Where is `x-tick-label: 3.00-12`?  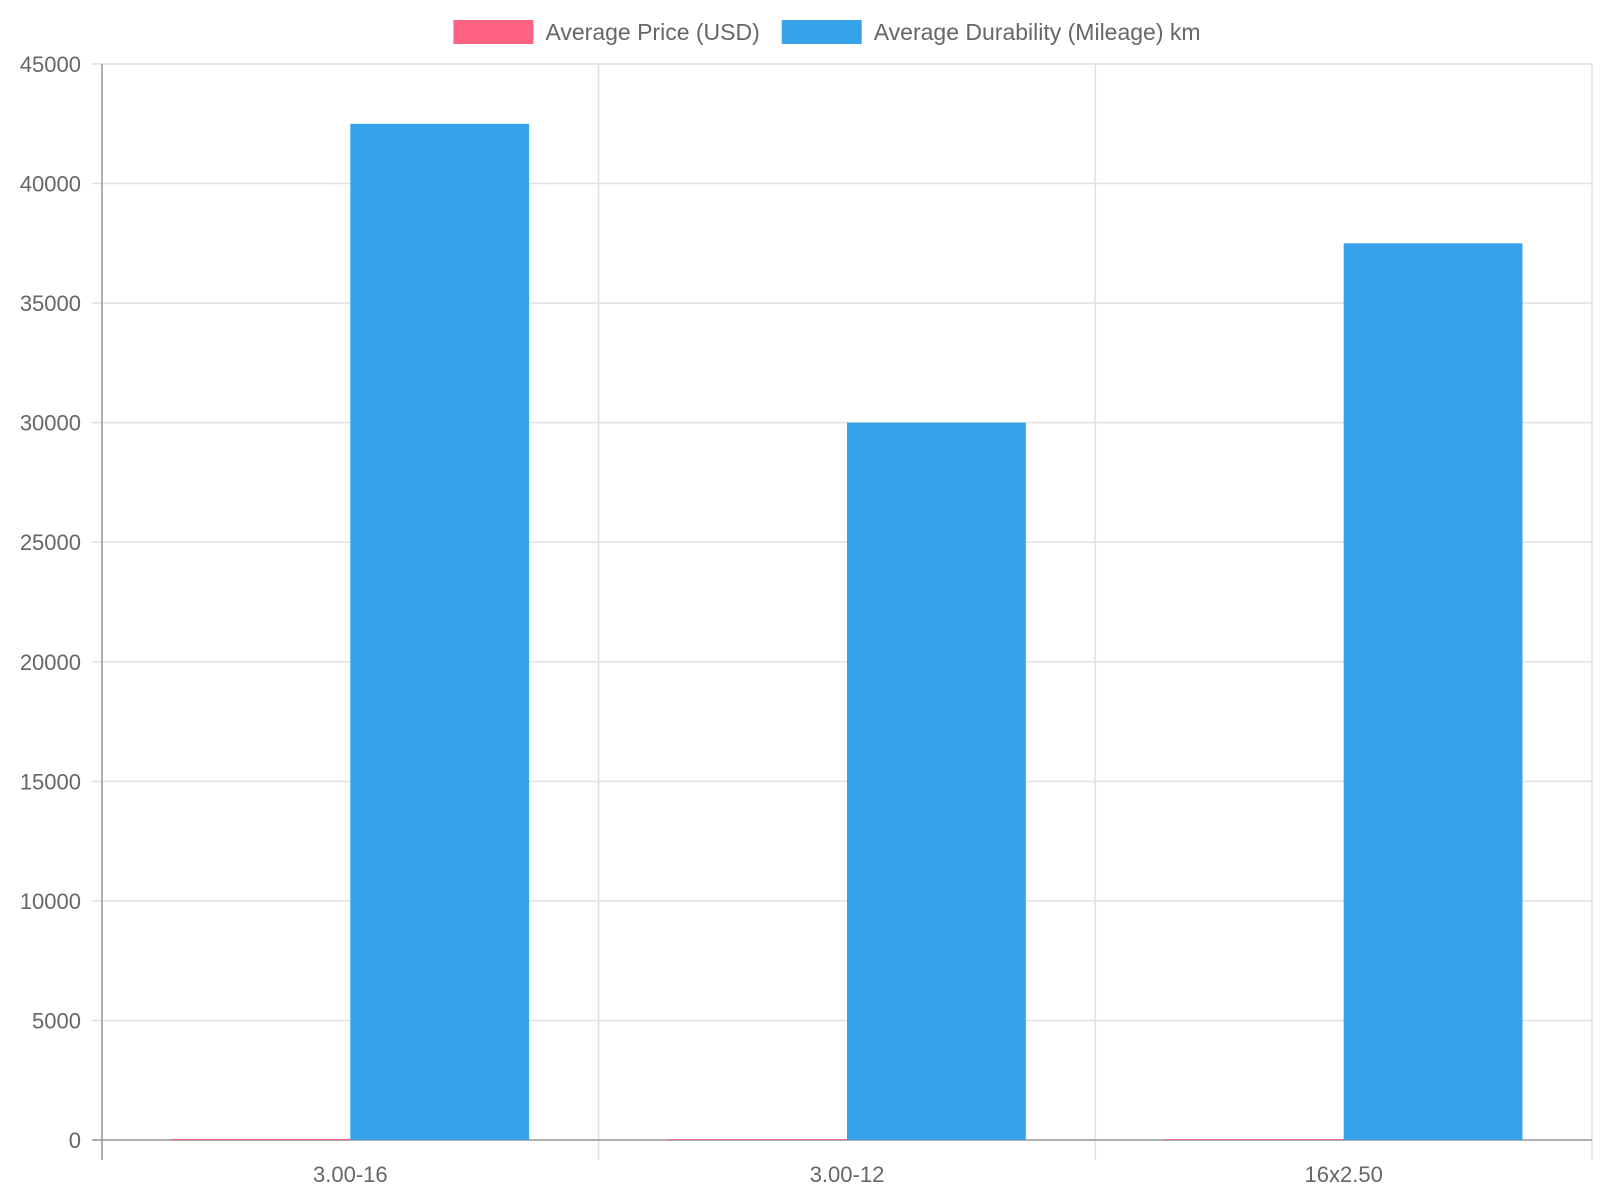
x-tick-label: 3.00-12 is located at coordinates (847, 1174).